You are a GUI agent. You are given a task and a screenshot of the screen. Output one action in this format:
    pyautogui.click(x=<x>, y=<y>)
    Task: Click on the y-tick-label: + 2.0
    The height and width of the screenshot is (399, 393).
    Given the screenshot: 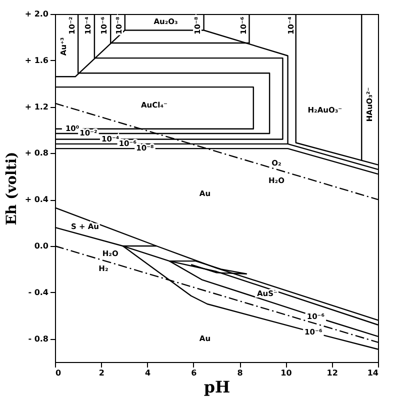 What is the action you would take?
    pyautogui.click(x=36, y=14)
    